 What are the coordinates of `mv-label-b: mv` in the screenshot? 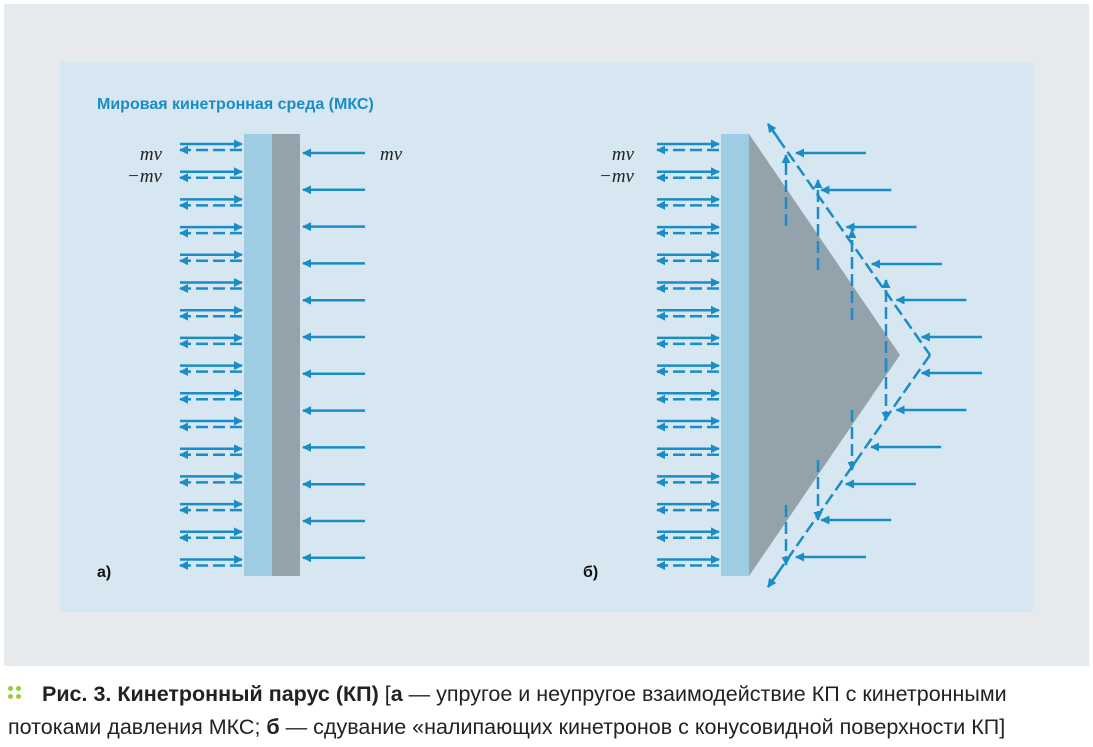 It's located at (623, 154).